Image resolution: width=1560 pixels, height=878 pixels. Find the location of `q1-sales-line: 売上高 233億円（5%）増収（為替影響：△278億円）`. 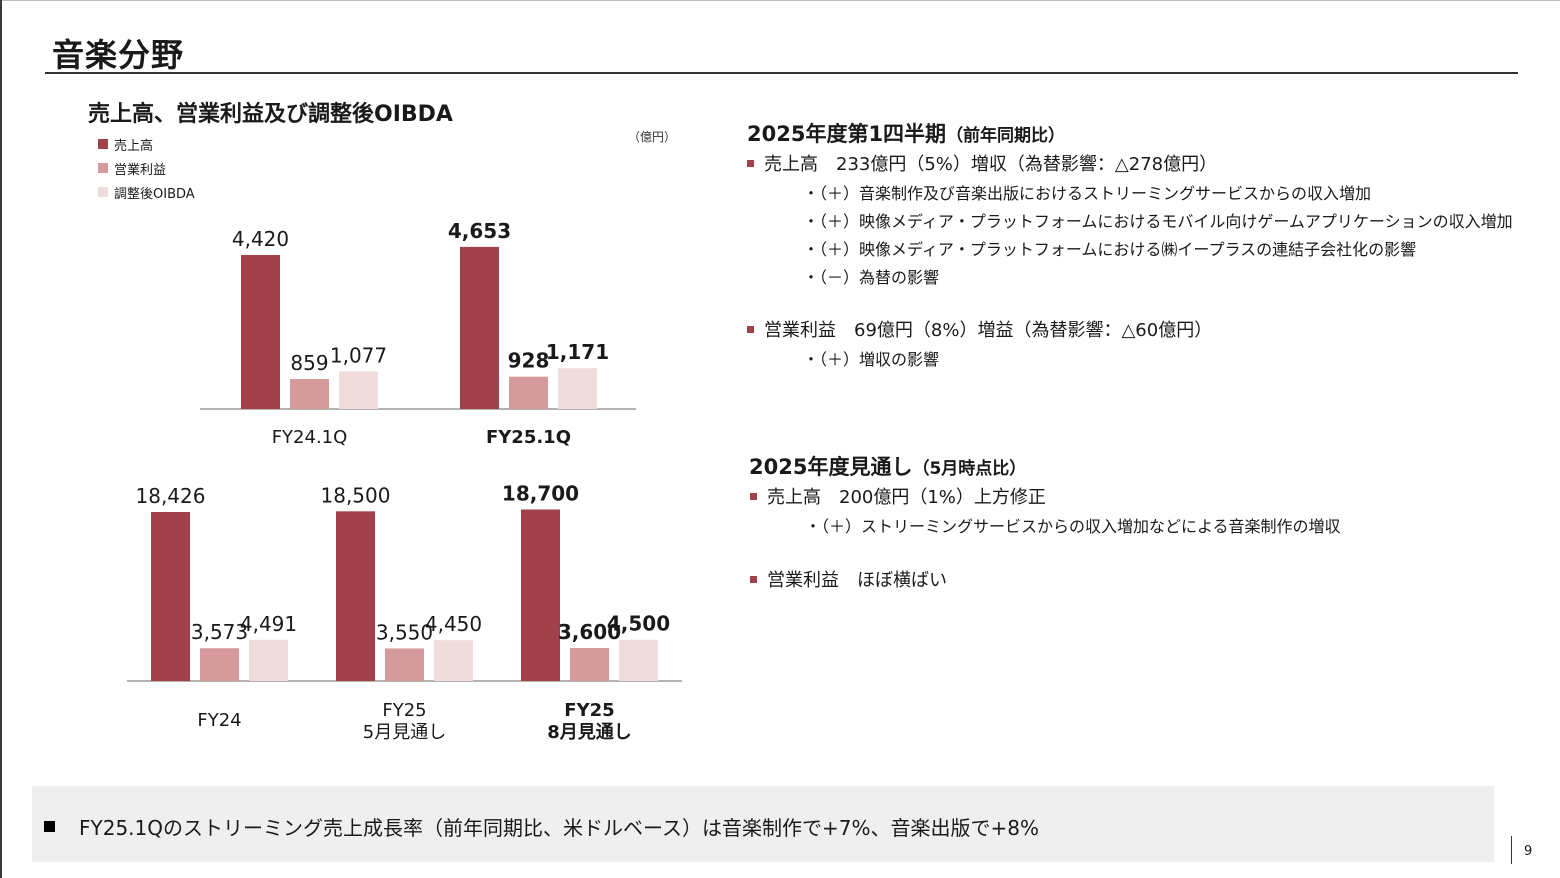

q1-sales-line: 売上高 233億円（5%）増収（為替影響：△278億円） is located at coordinates (982, 163).